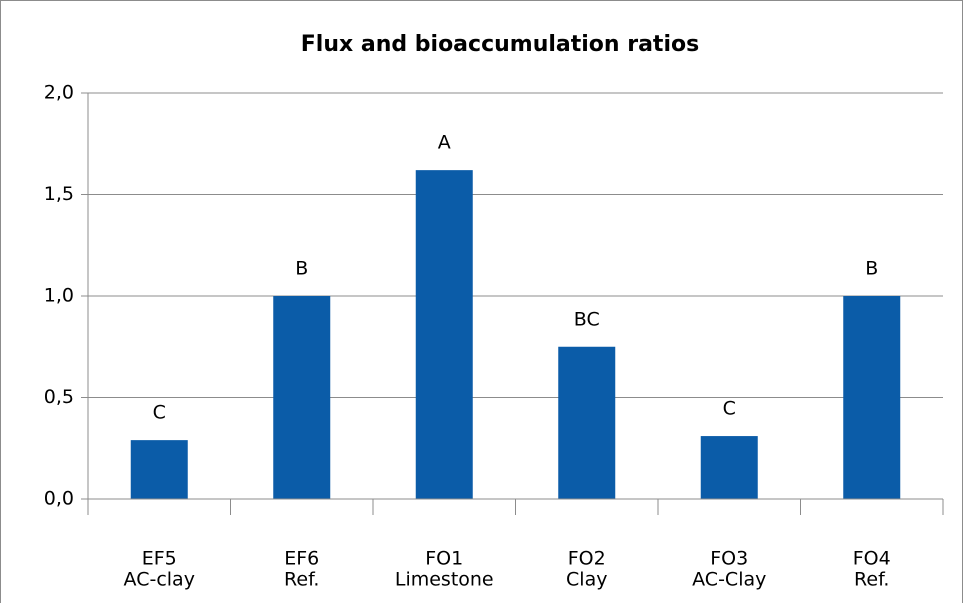 The width and height of the screenshot is (963, 603). I want to click on x-tick-label: EF5, so click(159, 559).